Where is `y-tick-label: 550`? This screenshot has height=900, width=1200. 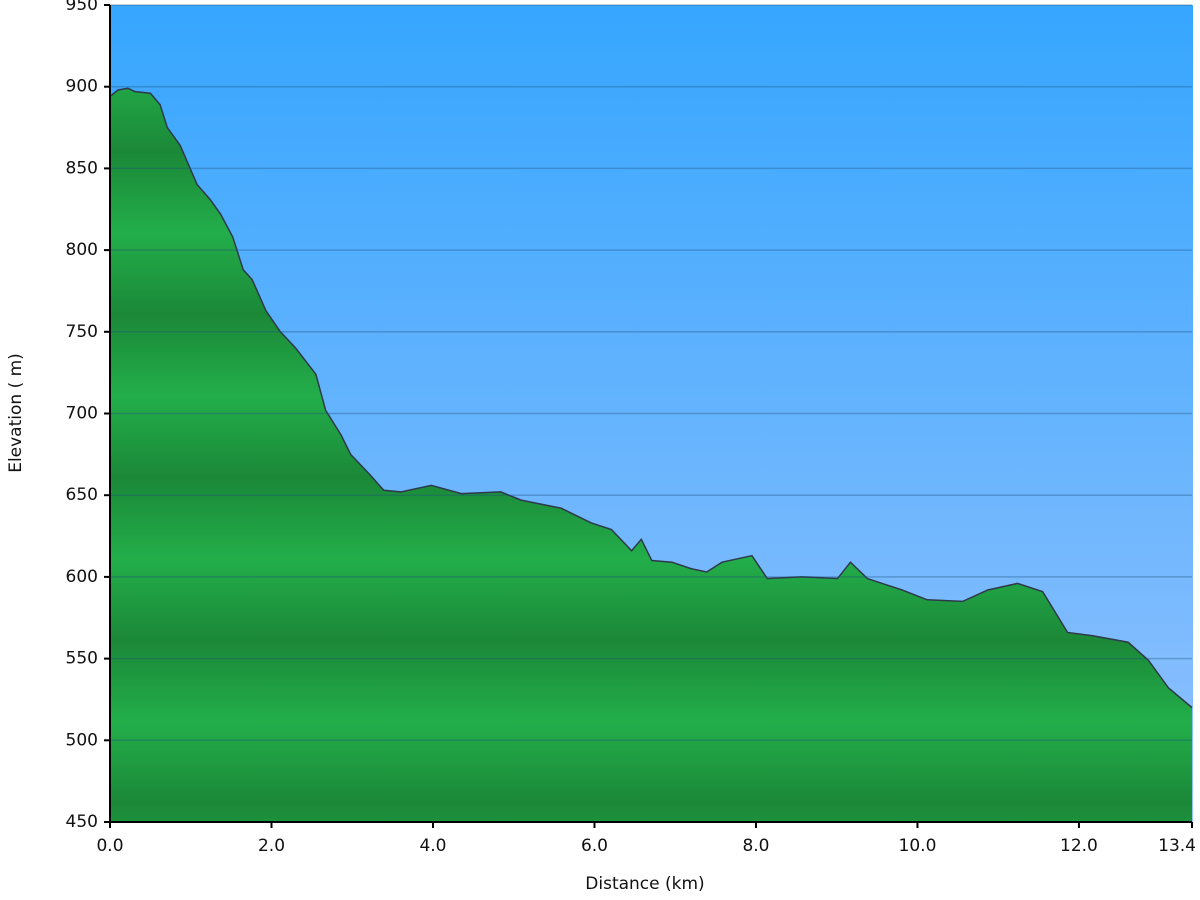
y-tick-label: 550 is located at coordinates (82, 659).